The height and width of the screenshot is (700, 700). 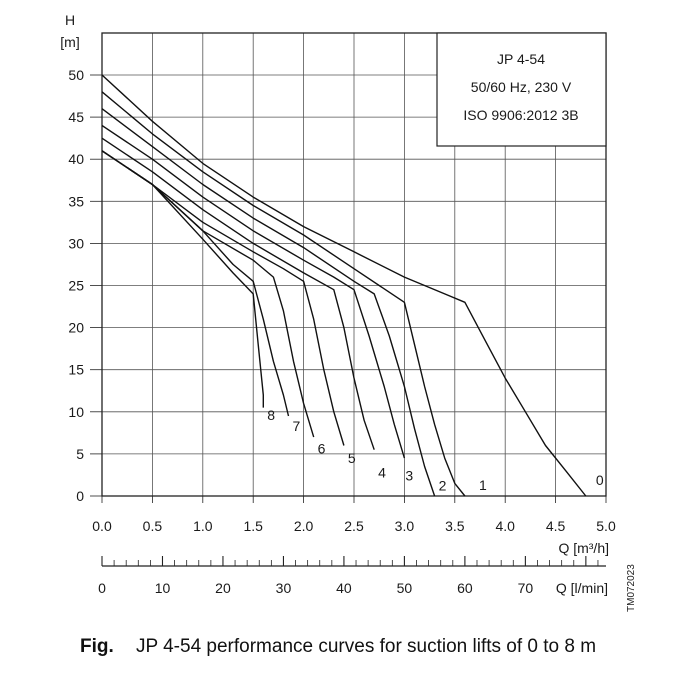 What do you see at coordinates (97, 646) in the screenshot?
I see `caption-label: Fig.` at bounding box center [97, 646].